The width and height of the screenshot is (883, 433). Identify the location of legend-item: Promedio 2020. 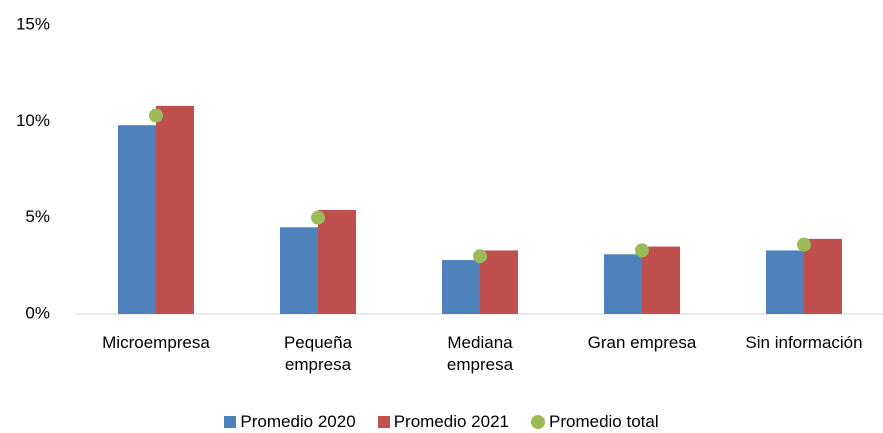
(290, 422).